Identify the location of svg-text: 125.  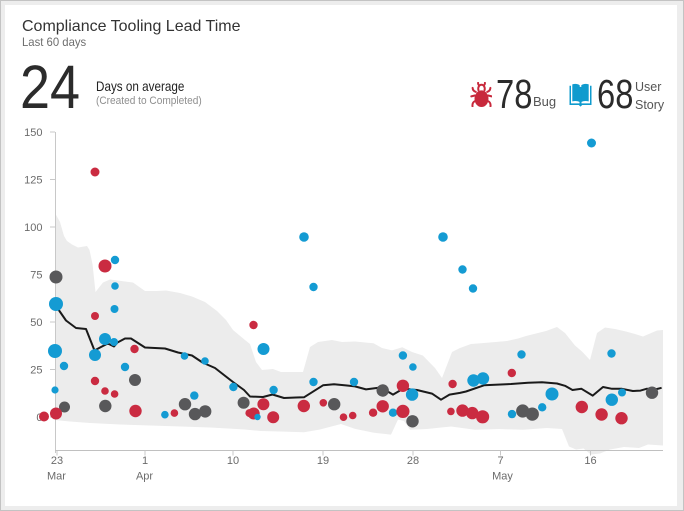
(33, 181).